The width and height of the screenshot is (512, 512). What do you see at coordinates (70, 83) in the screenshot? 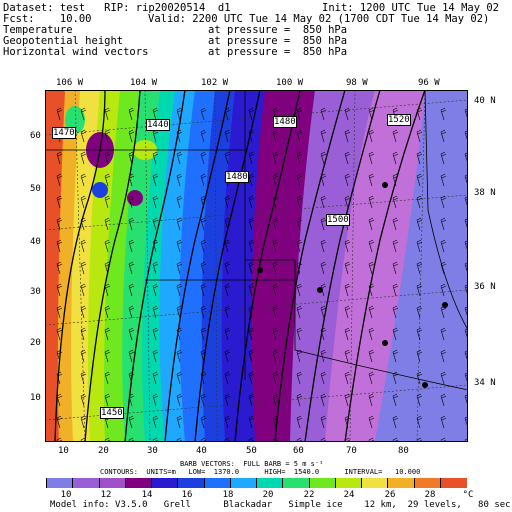
I see `lon-label: 106 W` at bounding box center [70, 83].